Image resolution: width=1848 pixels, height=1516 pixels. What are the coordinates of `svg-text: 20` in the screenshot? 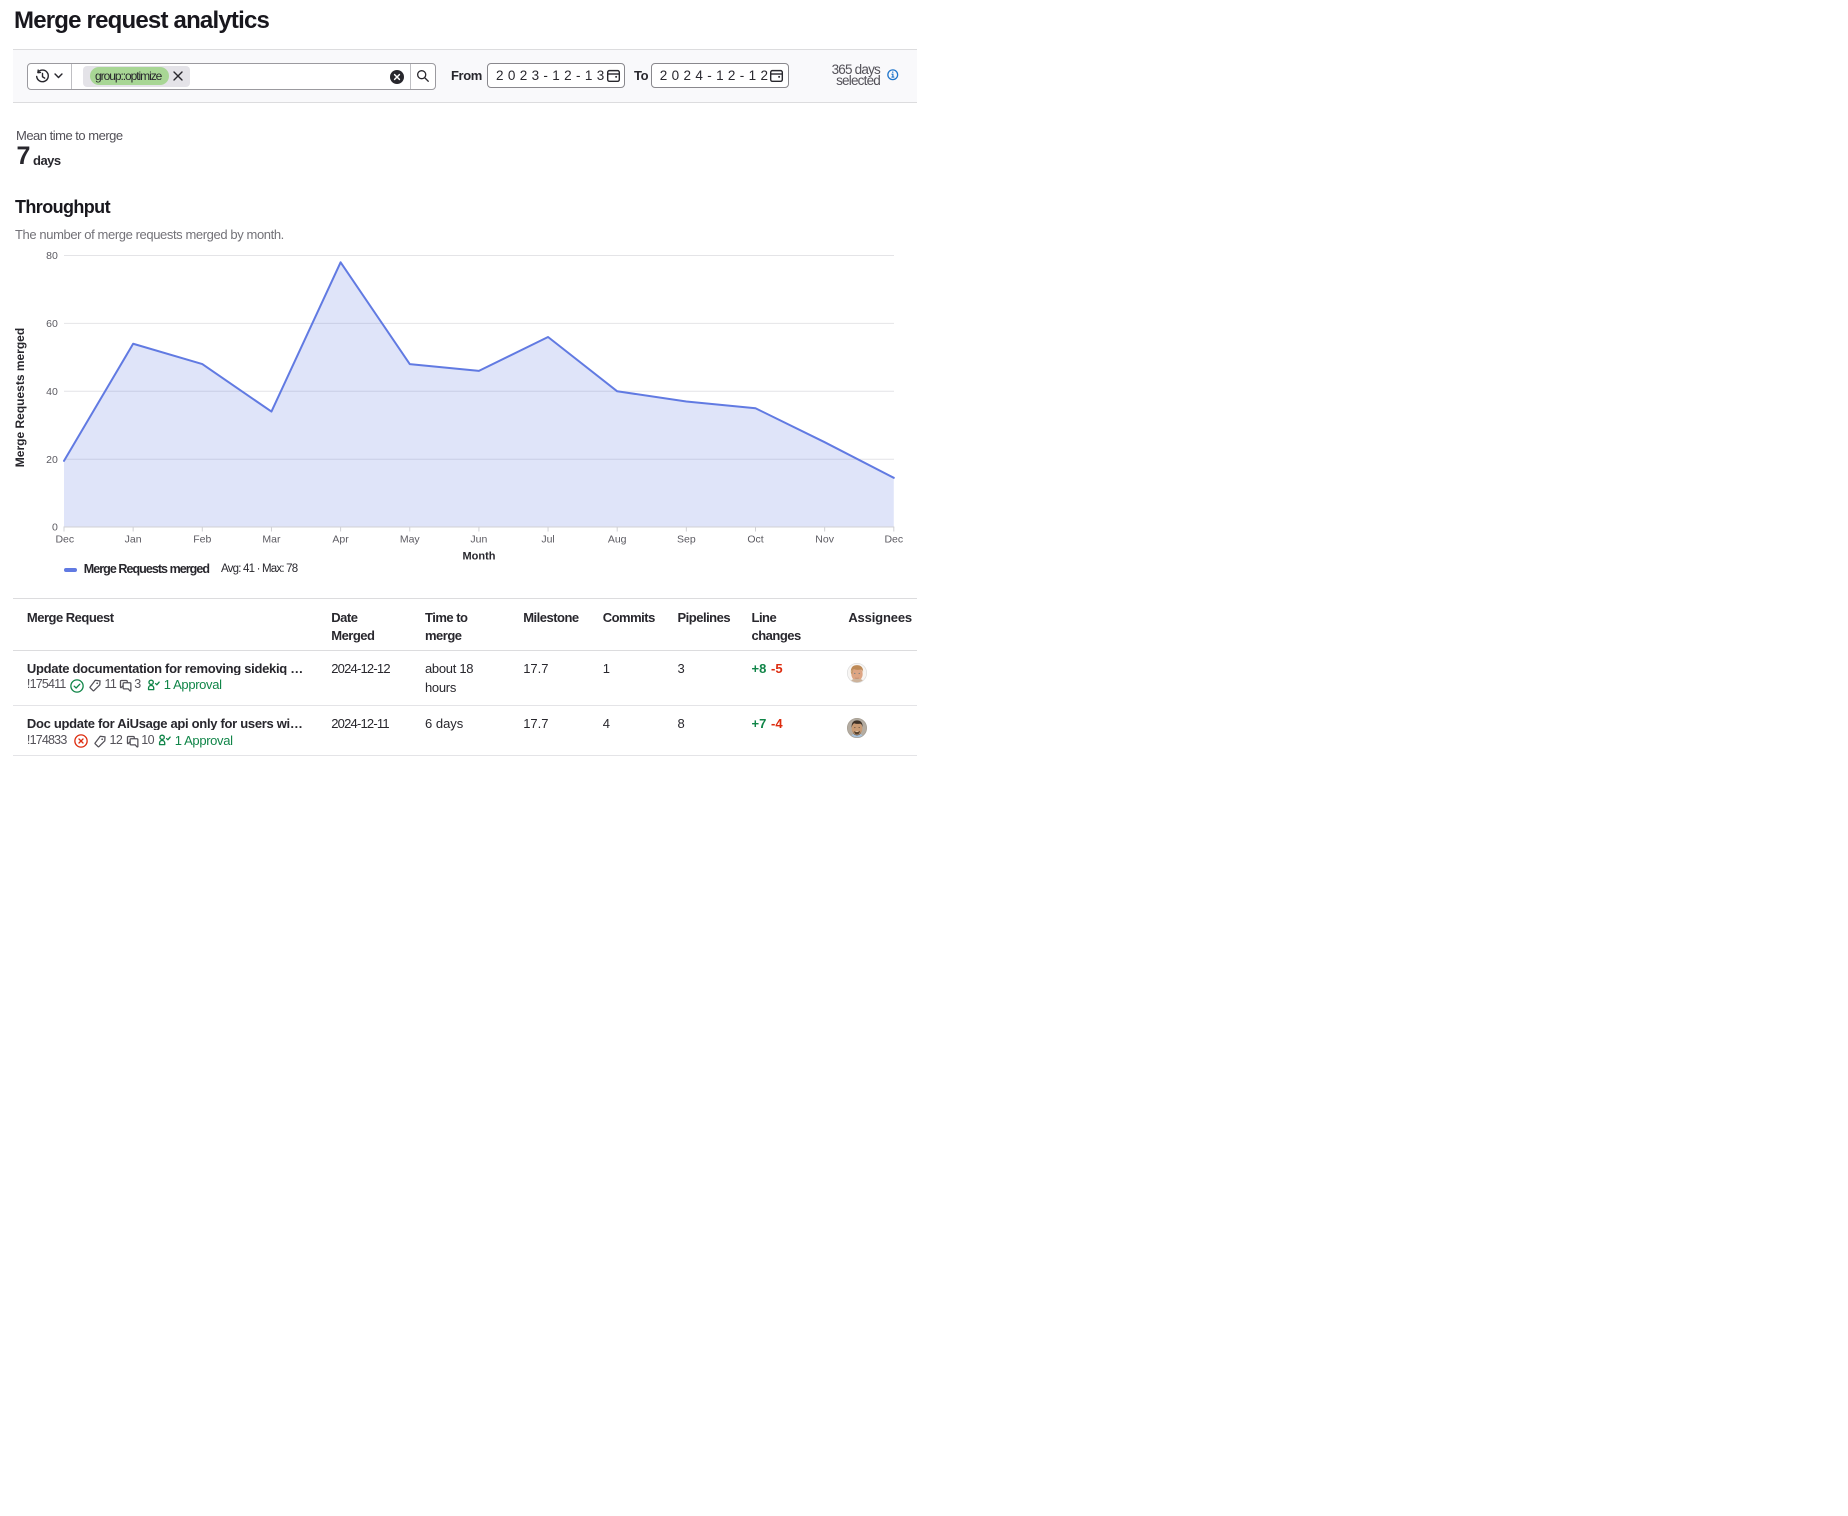 It's located at (52, 460).